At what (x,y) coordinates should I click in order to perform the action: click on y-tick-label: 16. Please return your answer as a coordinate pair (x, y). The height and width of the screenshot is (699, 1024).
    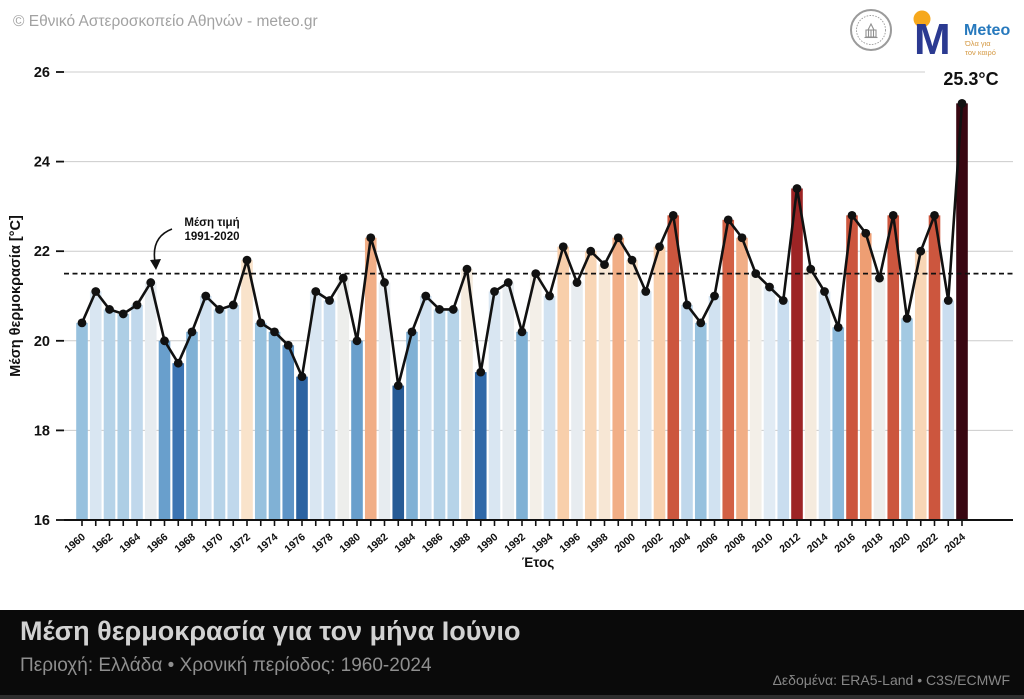
    Looking at the image, I should click on (42, 521).